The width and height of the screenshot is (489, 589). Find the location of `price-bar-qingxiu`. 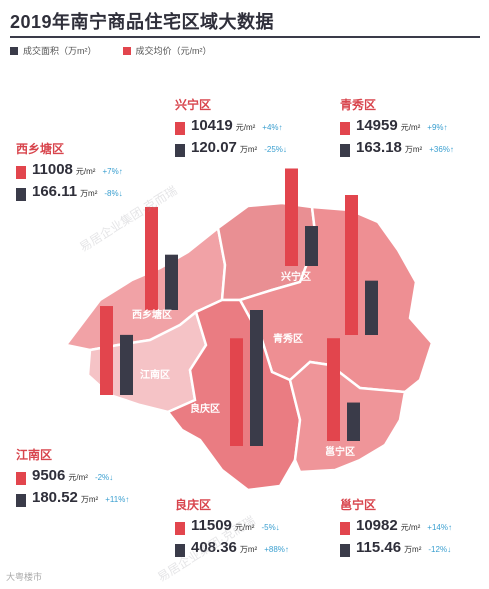

price-bar-qingxiu is located at coordinates (351, 265).